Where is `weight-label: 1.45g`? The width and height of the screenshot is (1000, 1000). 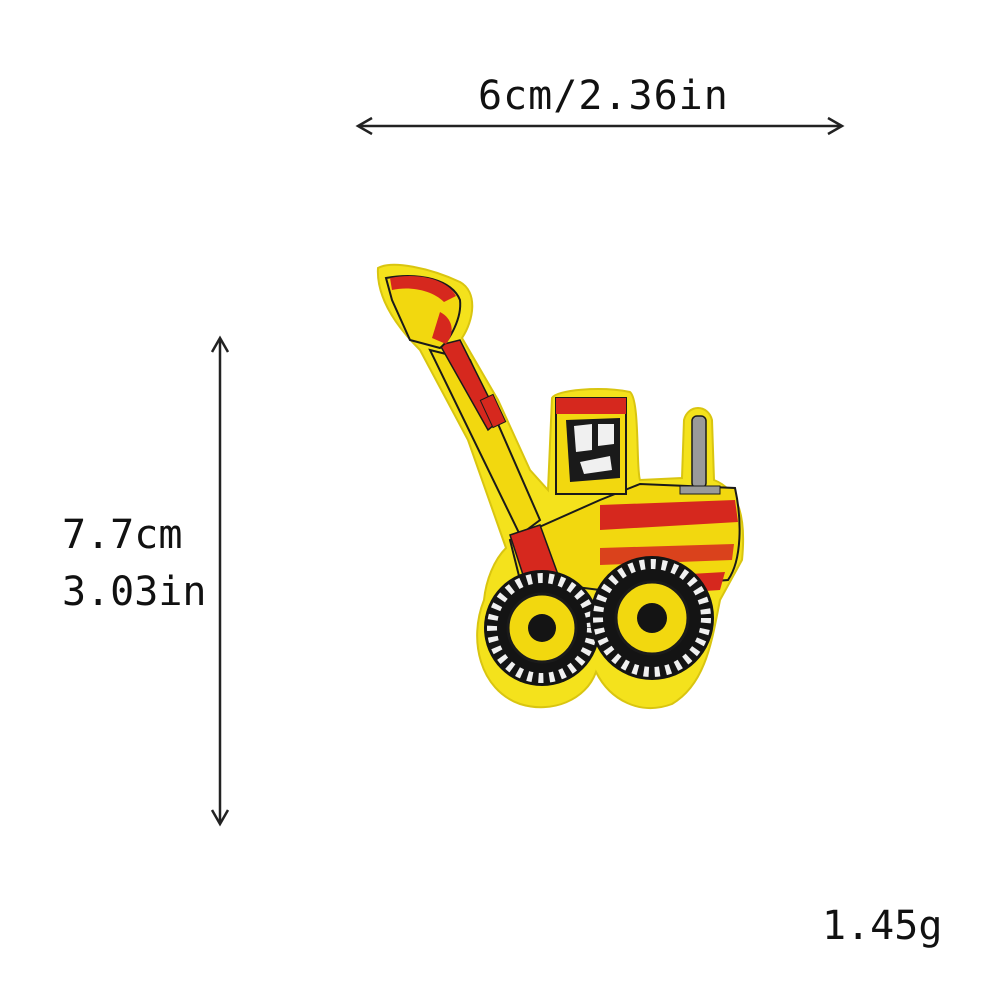 weight-label: 1.45g is located at coordinates (882, 926).